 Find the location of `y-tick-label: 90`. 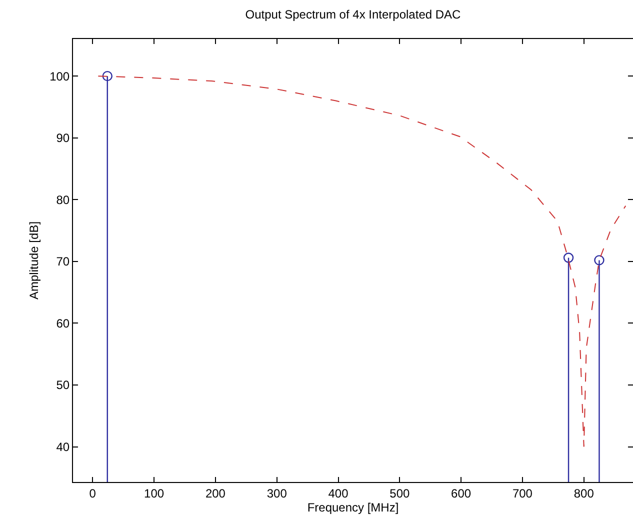

y-tick-label: 90 is located at coordinates (63, 138).